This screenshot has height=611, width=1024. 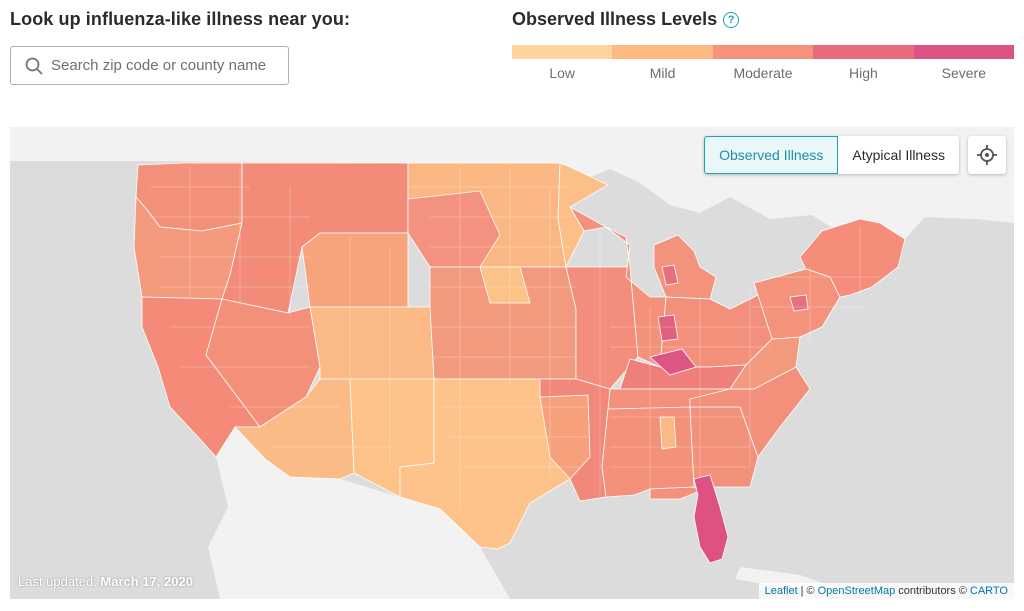 What do you see at coordinates (781, 591) in the screenshot?
I see `leaflet-link: Leaflet` at bounding box center [781, 591].